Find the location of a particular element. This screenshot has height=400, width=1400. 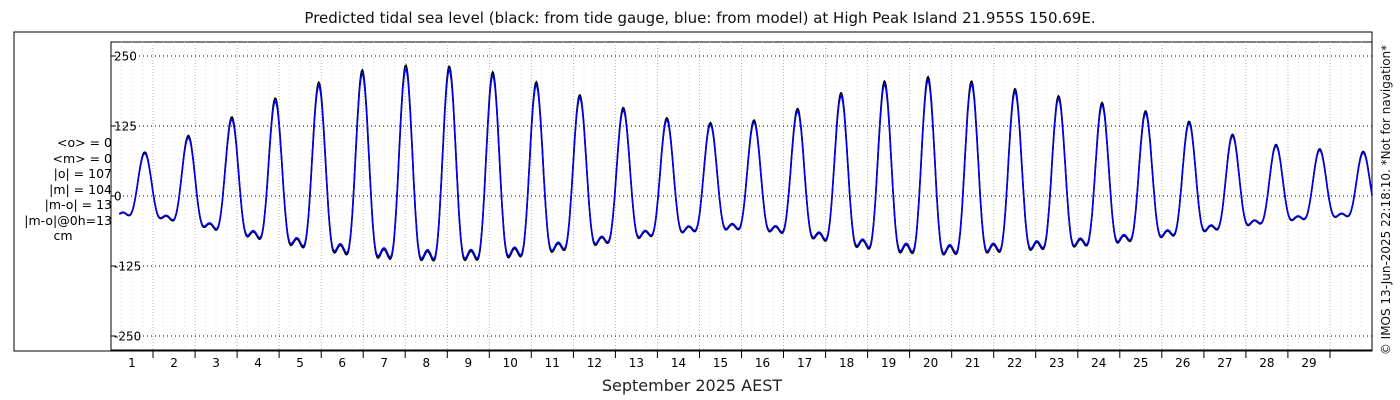

y-tick-label: -250 is located at coordinates (127, 337).